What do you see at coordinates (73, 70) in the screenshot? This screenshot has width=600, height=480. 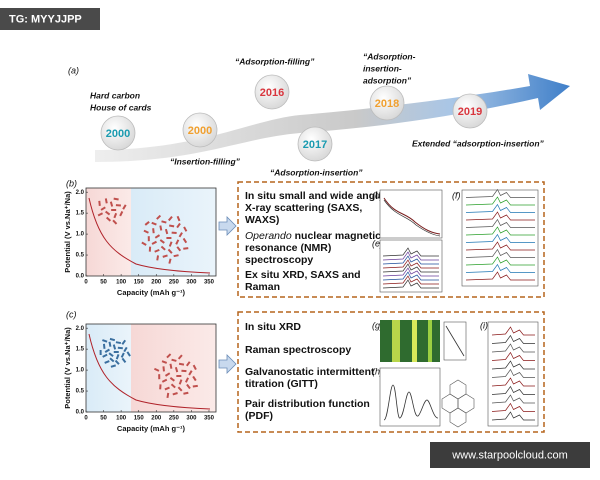 I see `panel-label: (a)` at bounding box center [73, 70].